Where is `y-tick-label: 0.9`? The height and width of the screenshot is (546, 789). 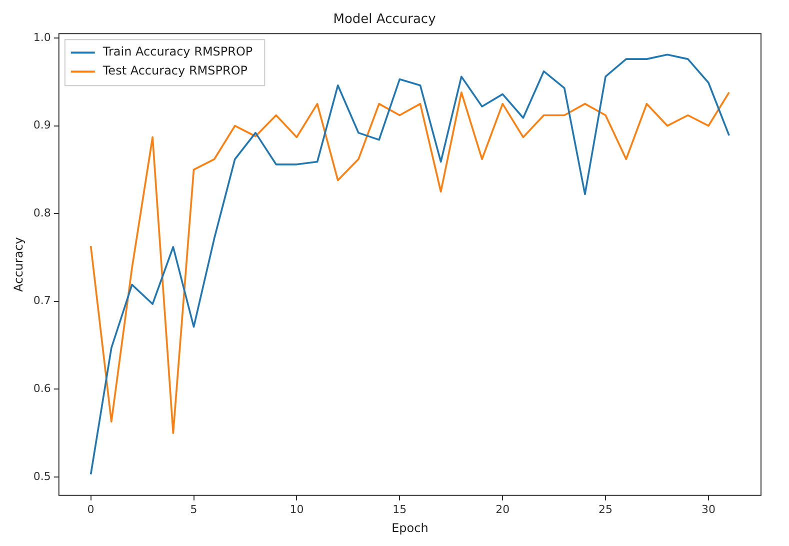
y-tick-label: 0.9 is located at coordinates (42, 125).